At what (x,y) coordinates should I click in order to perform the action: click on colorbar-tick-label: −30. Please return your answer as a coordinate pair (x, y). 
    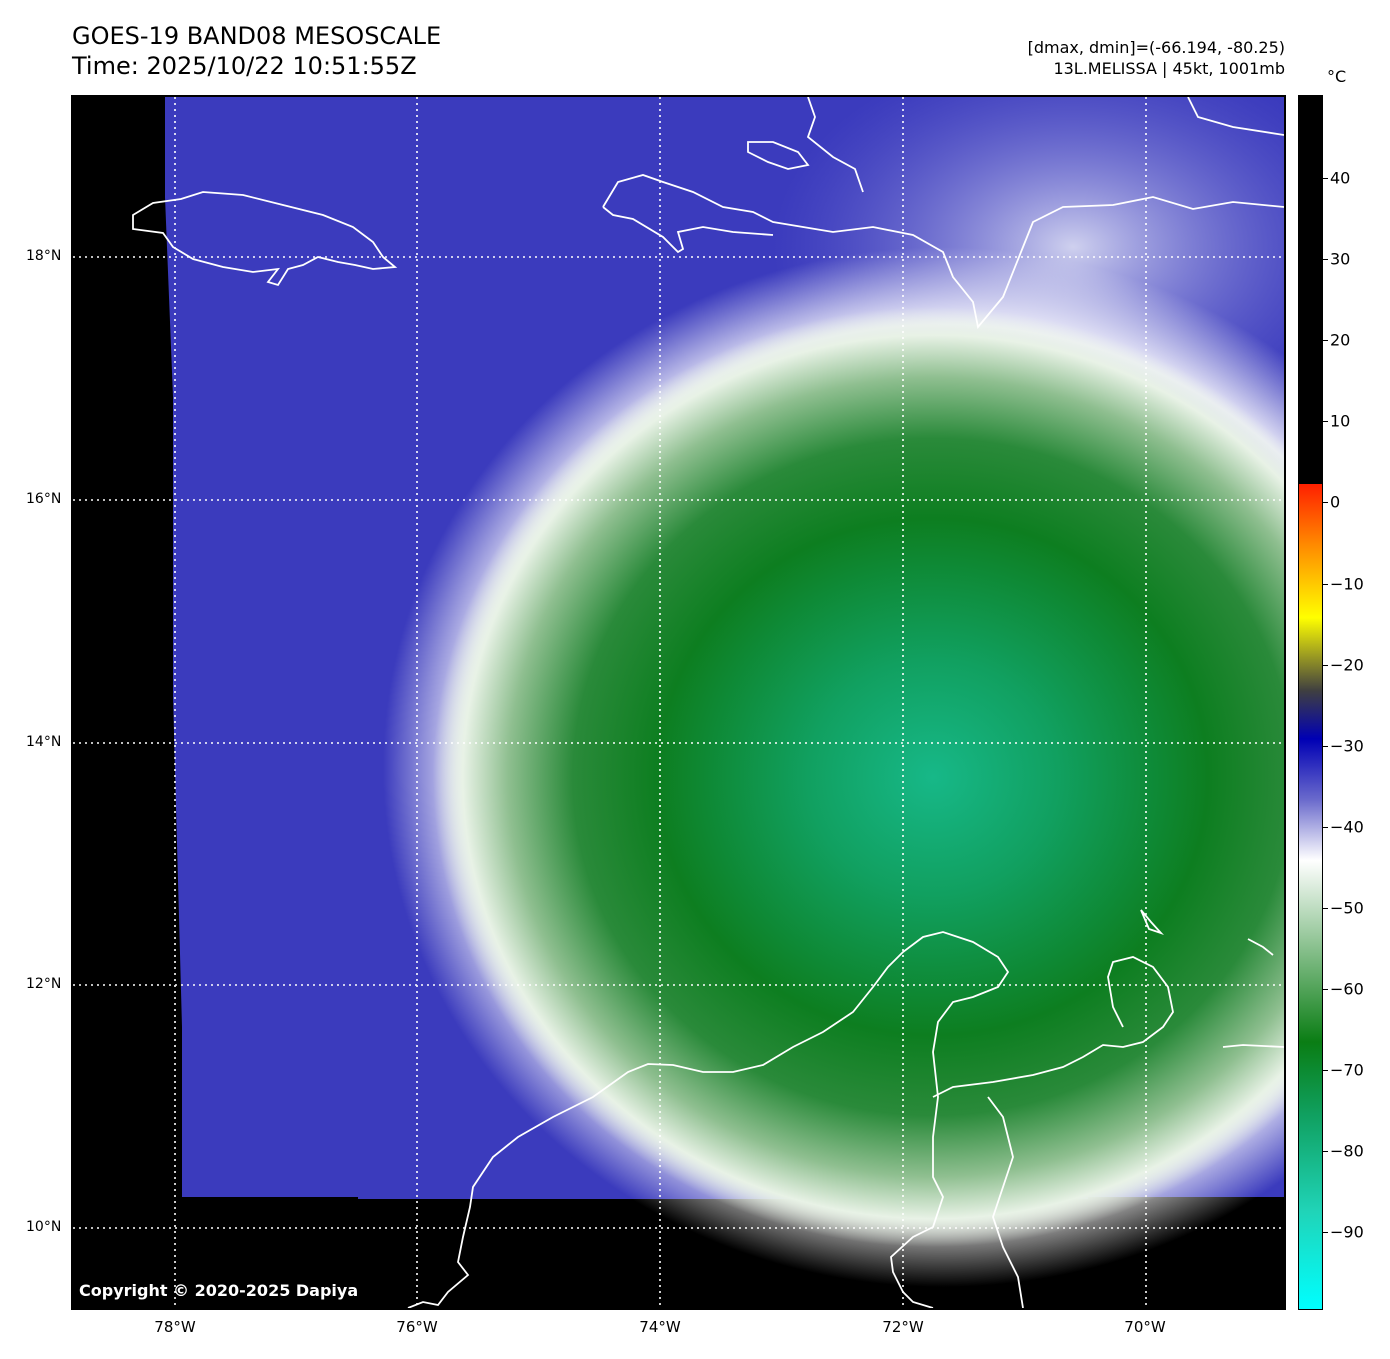
    Looking at the image, I should click on (1347, 746).